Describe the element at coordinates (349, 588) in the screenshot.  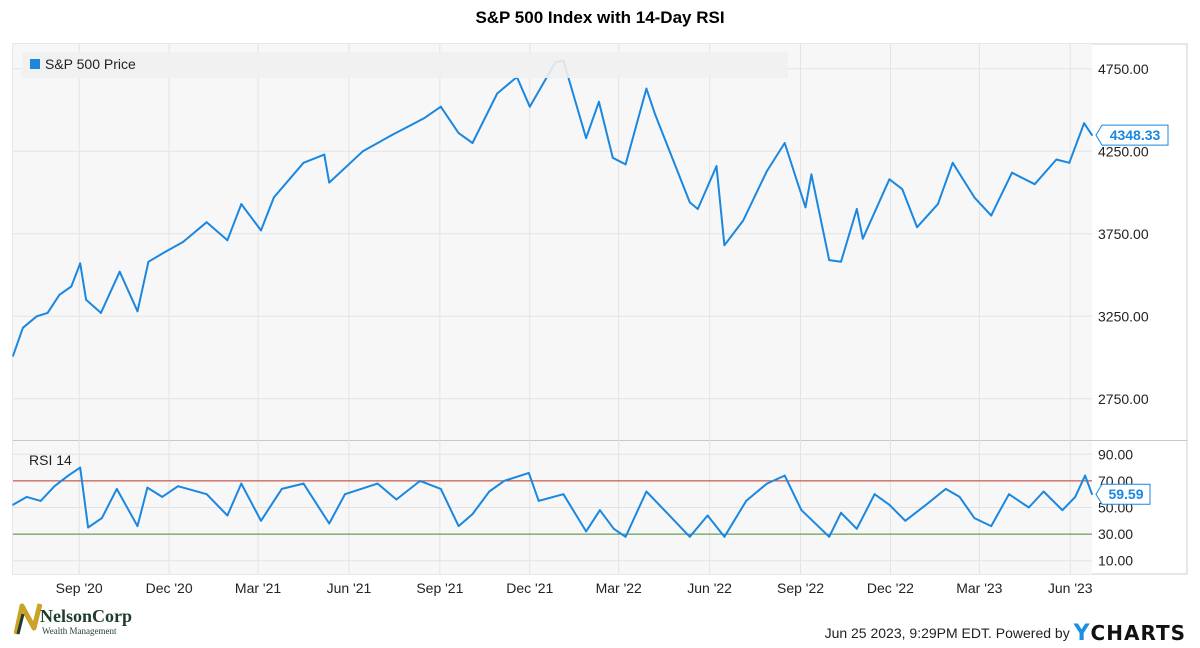
I see `x-tick-label: Jun '21` at that location.